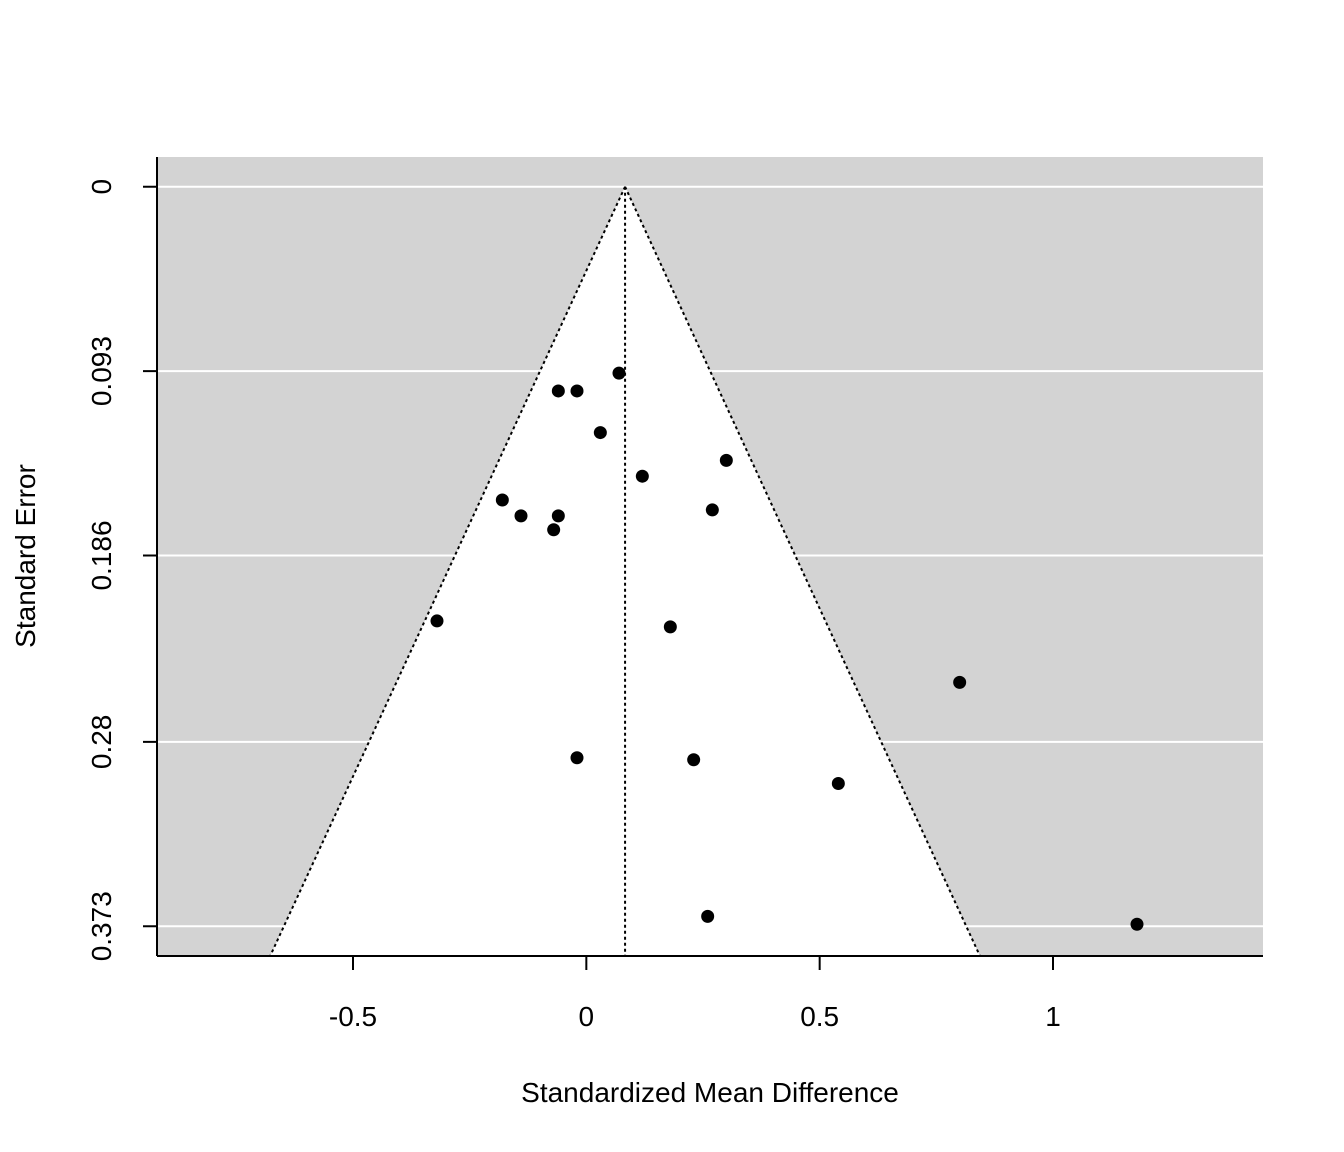 Image resolution: width=1344 pixels, height=1152 pixels. I want to click on y-tick-label: 0.093, so click(101, 371).